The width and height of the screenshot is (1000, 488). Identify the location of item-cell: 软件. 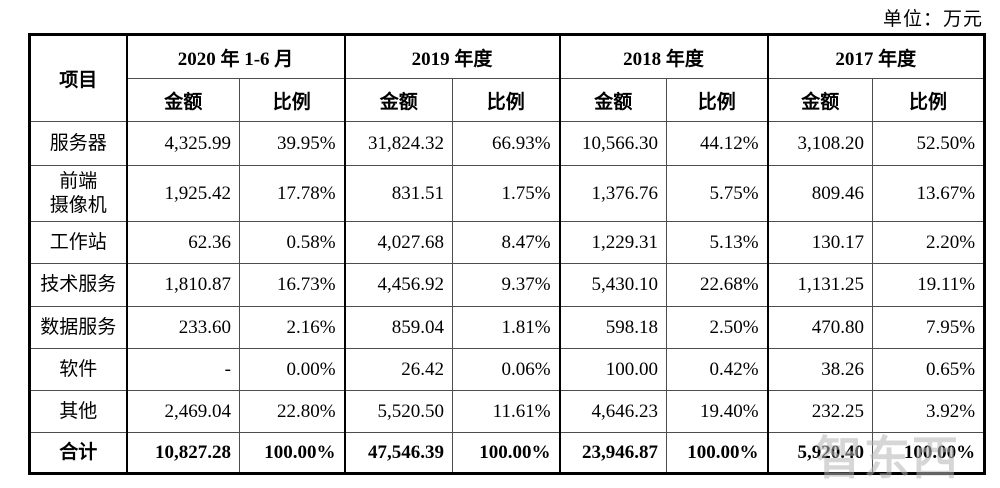
(78, 369).